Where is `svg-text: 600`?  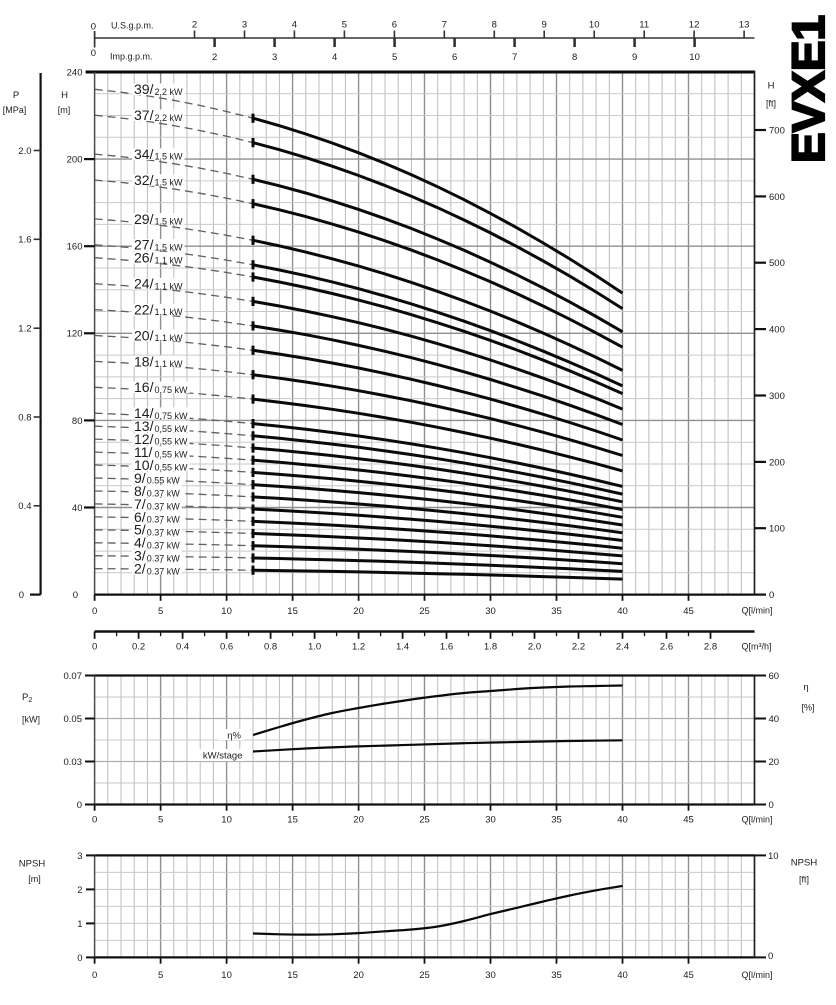 svg-text: 600 is located at coordinates (777, 197).